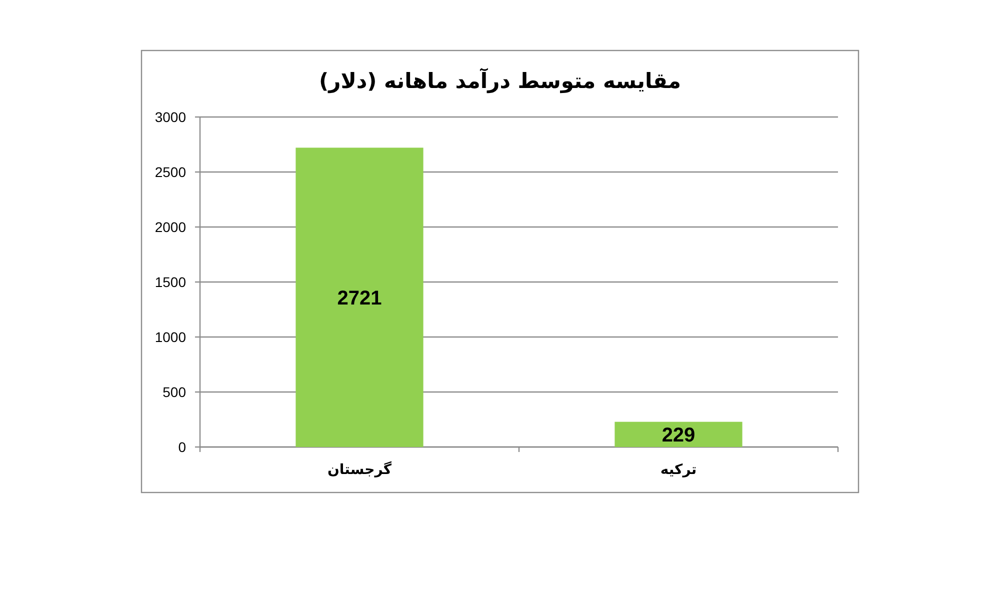 The image size is (1000, 600). I want to click on x-tick-label: گرجستان, so click(359, 469).